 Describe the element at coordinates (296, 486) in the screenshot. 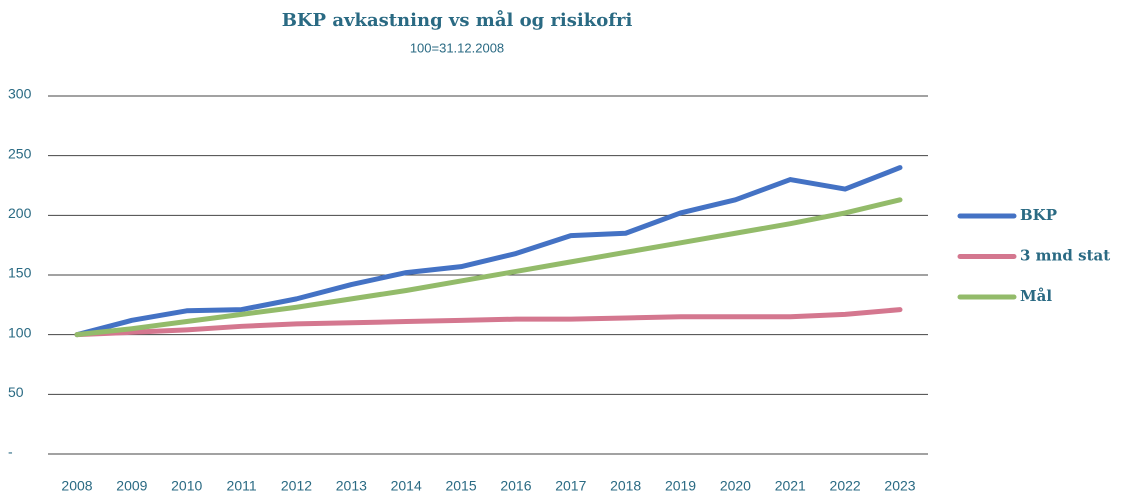

I see `x-tick-label: 2012` at that location.